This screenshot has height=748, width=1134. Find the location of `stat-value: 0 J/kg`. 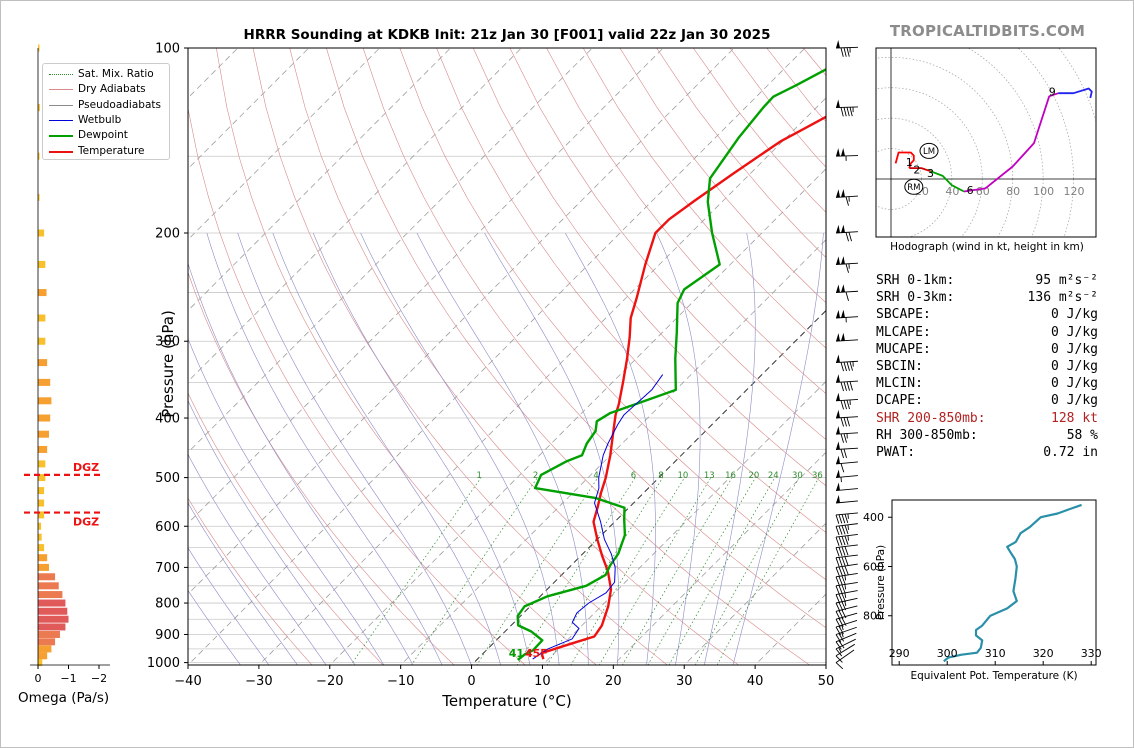

stat-value: 0 J/kg is located at coordinates (1074, 401).